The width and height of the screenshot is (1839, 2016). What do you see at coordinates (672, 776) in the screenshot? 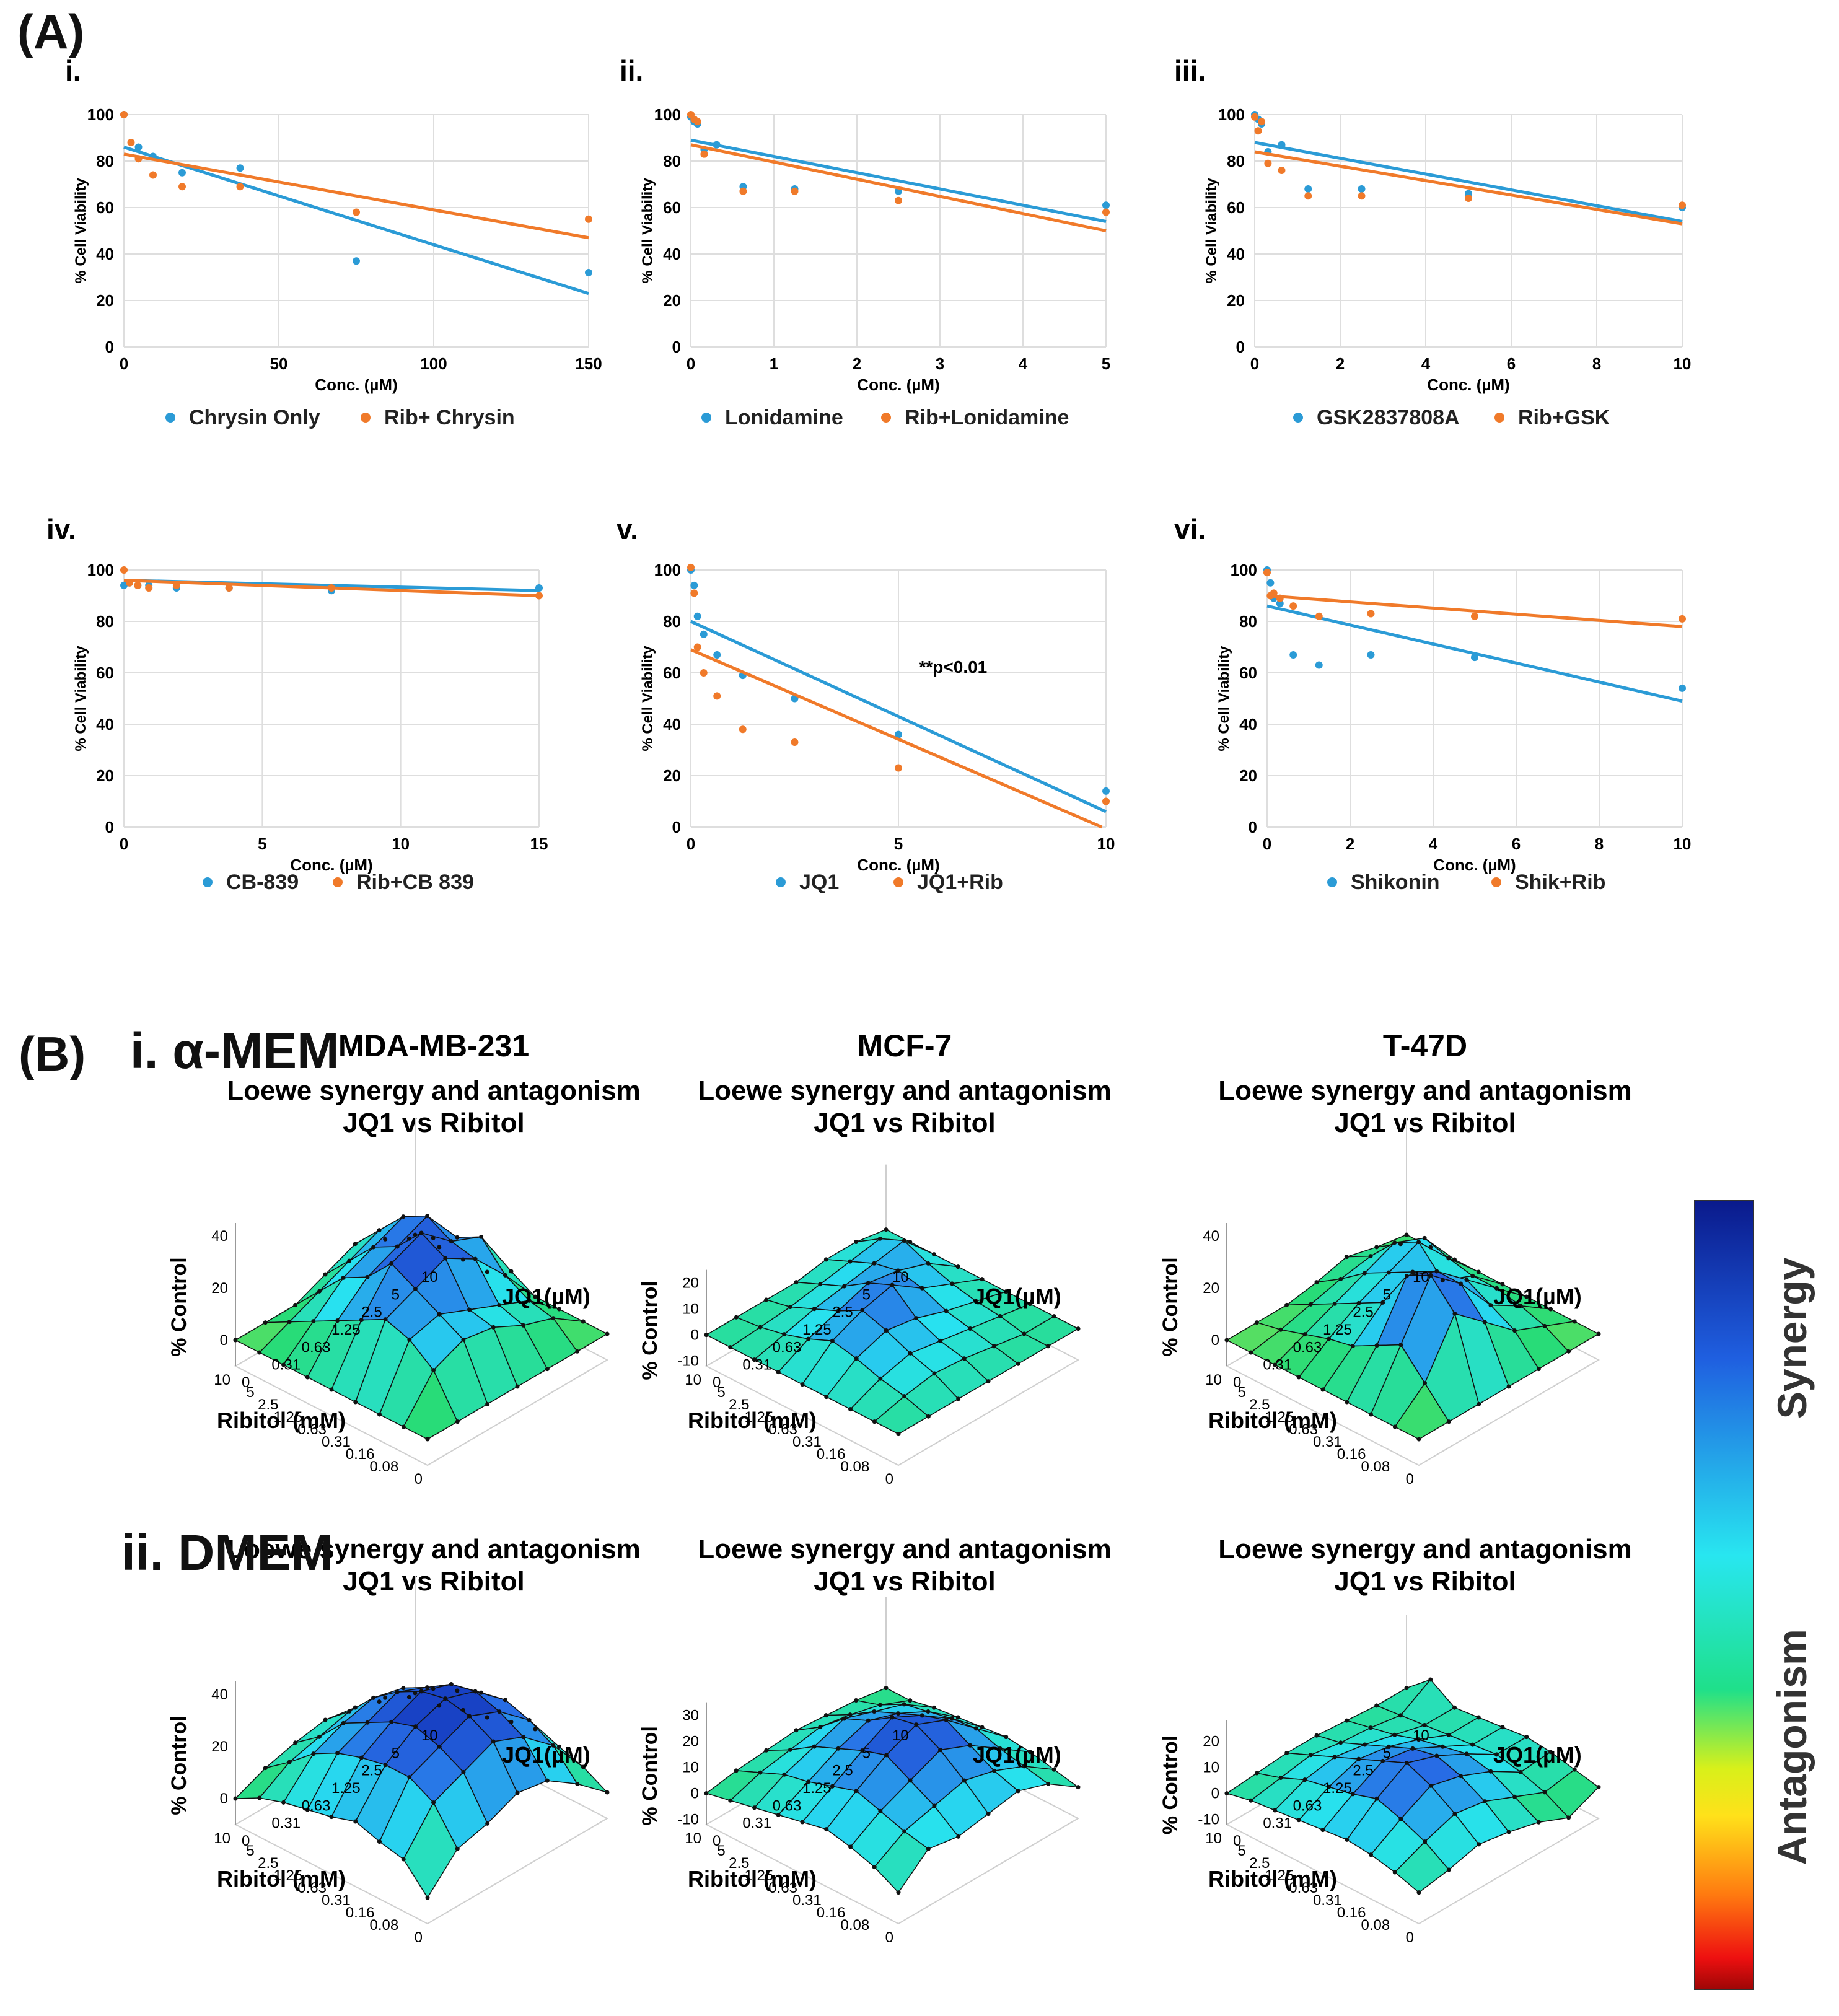
I see `y-tick-label: 20` at bounding box center [672, 776].